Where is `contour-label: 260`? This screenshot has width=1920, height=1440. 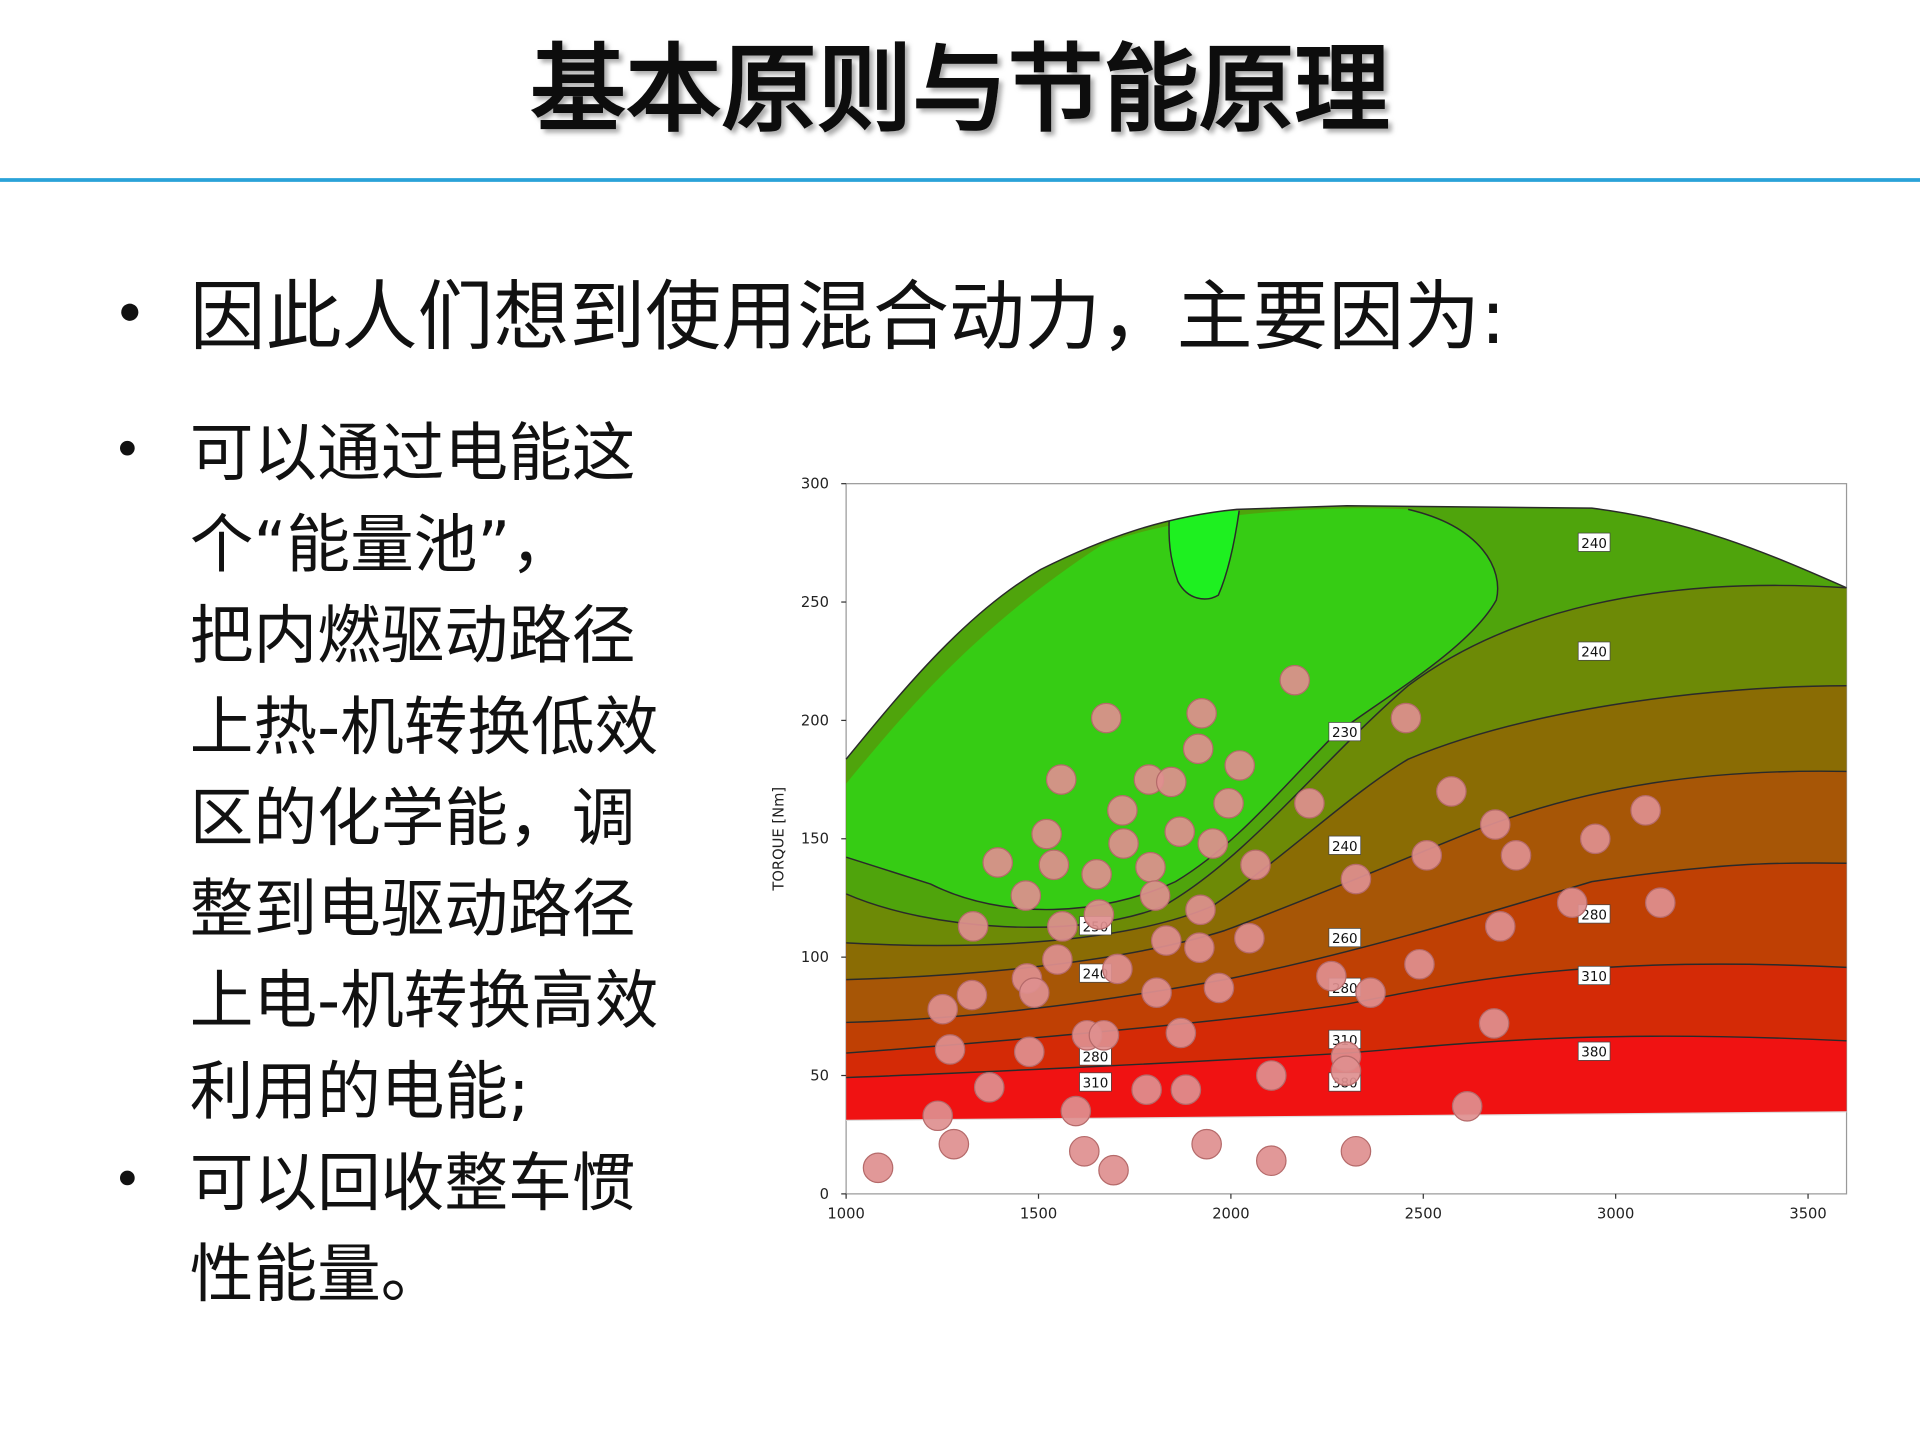 contour-label: 260 is located at coordinates (1345, 939).